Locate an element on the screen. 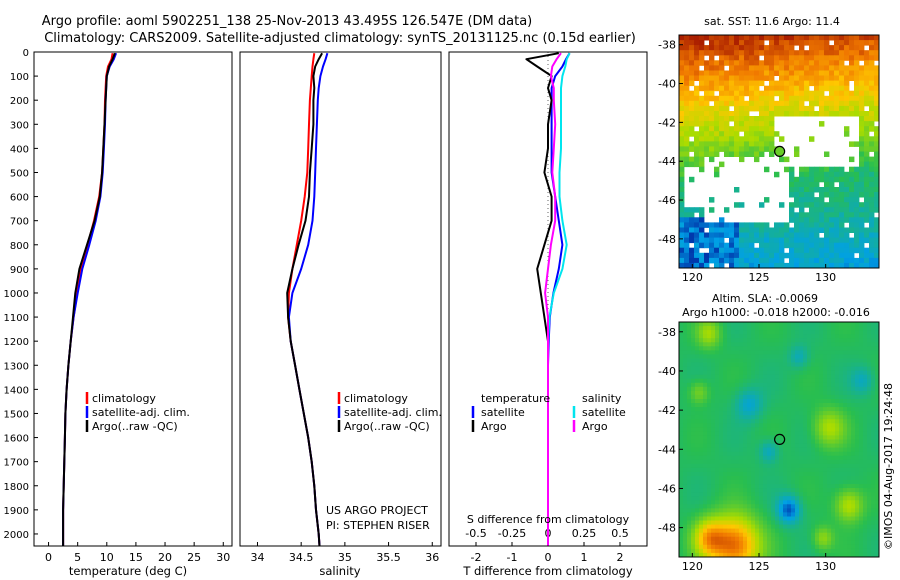 The width and height of the screenshot is (900, 580). depth-tick-label: 100 is located at coordinates (19, 77).